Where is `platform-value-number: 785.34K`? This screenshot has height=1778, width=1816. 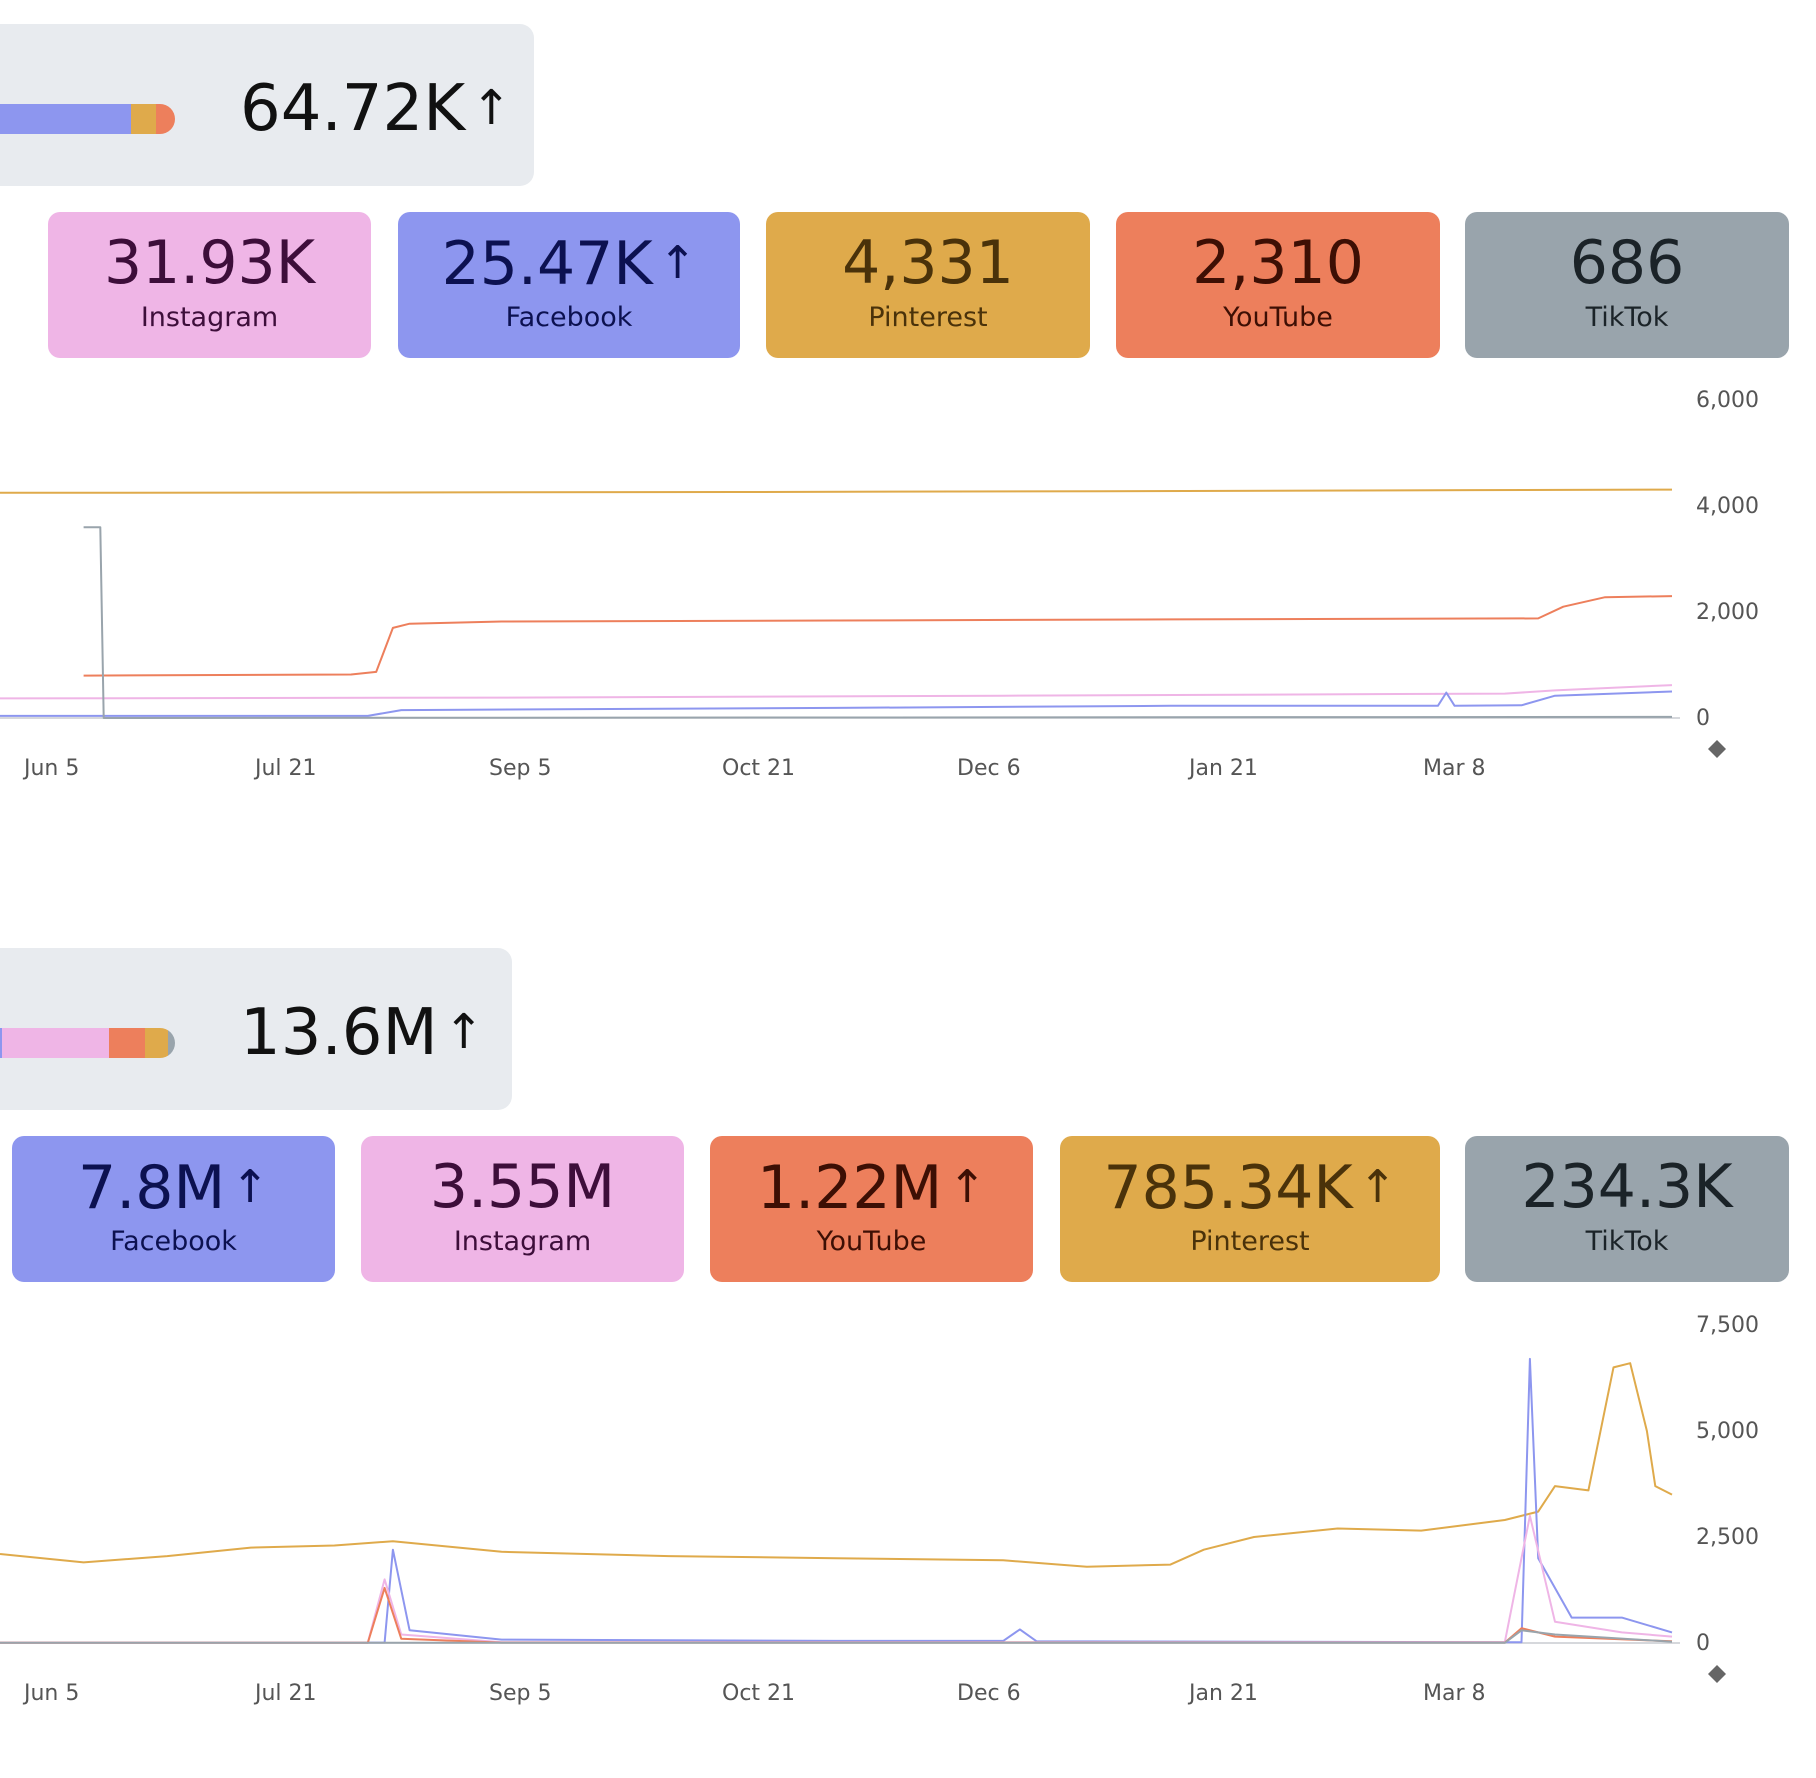
platform-value-number: 785.34K is located at coordinates (1228, 1188).